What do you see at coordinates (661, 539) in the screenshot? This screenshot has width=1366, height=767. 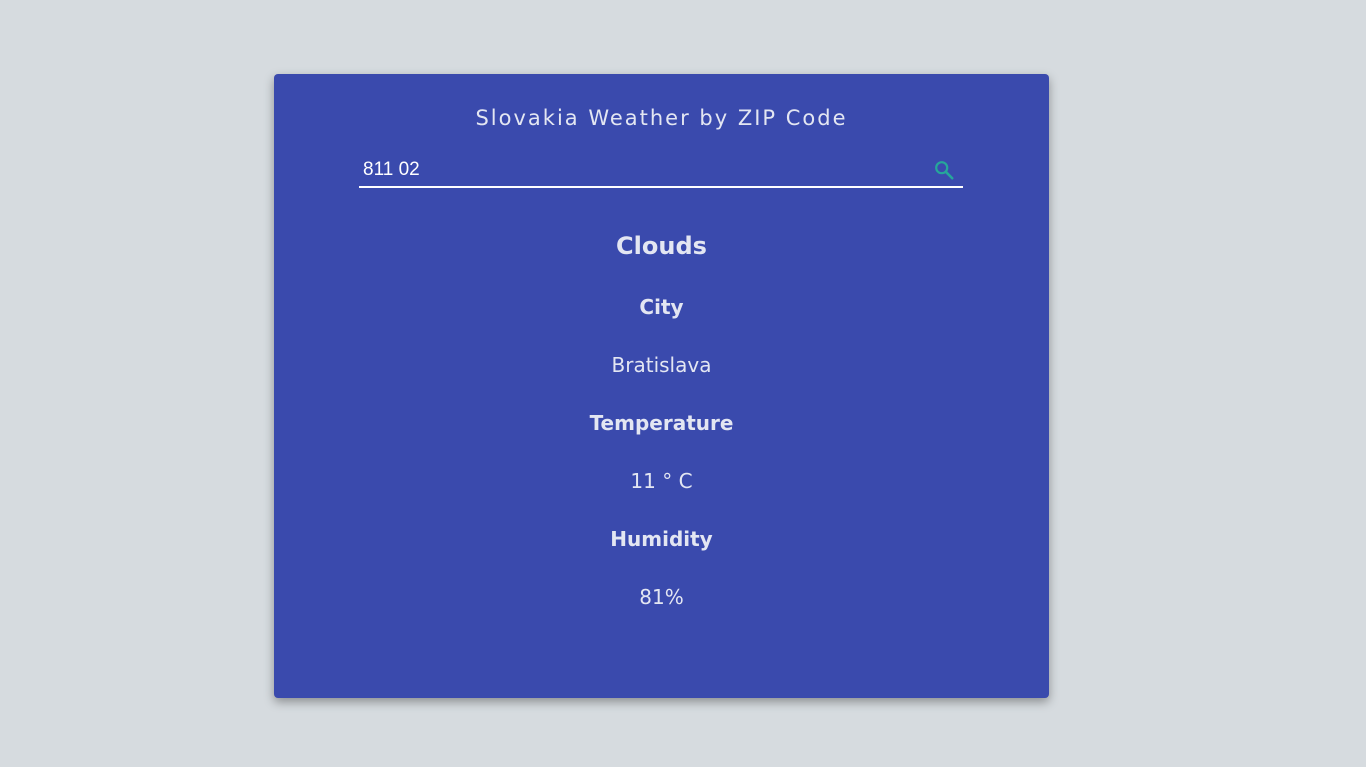 I see `humidity-label: Humidity` at bounding box center [661, 539].